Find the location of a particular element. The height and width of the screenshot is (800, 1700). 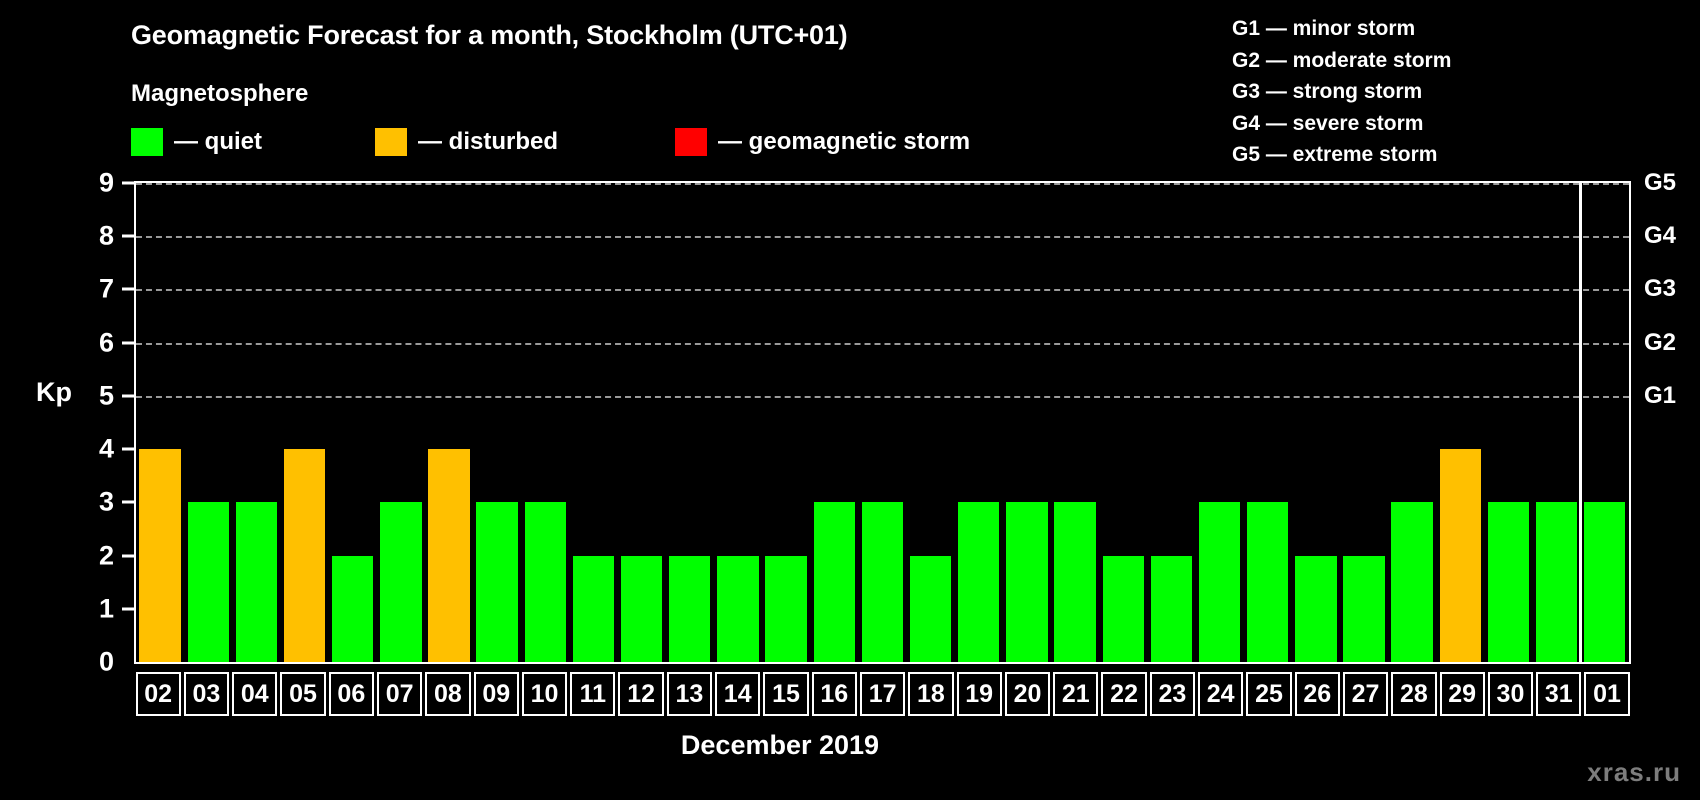

date-cell-15: 15 is located at coordinates (786, 694).